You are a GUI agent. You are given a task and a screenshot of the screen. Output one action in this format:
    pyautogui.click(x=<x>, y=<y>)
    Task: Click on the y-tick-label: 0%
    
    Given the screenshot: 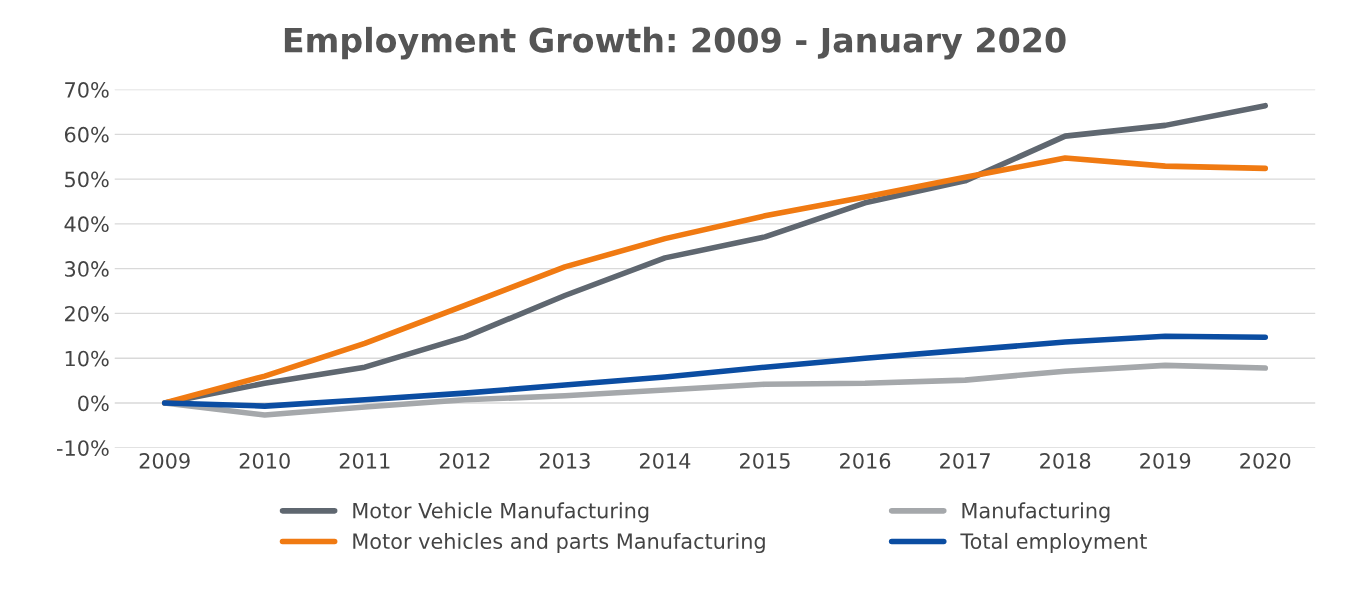 What is the action you would take?
    pyautogui.click(x=93, y=403)
    